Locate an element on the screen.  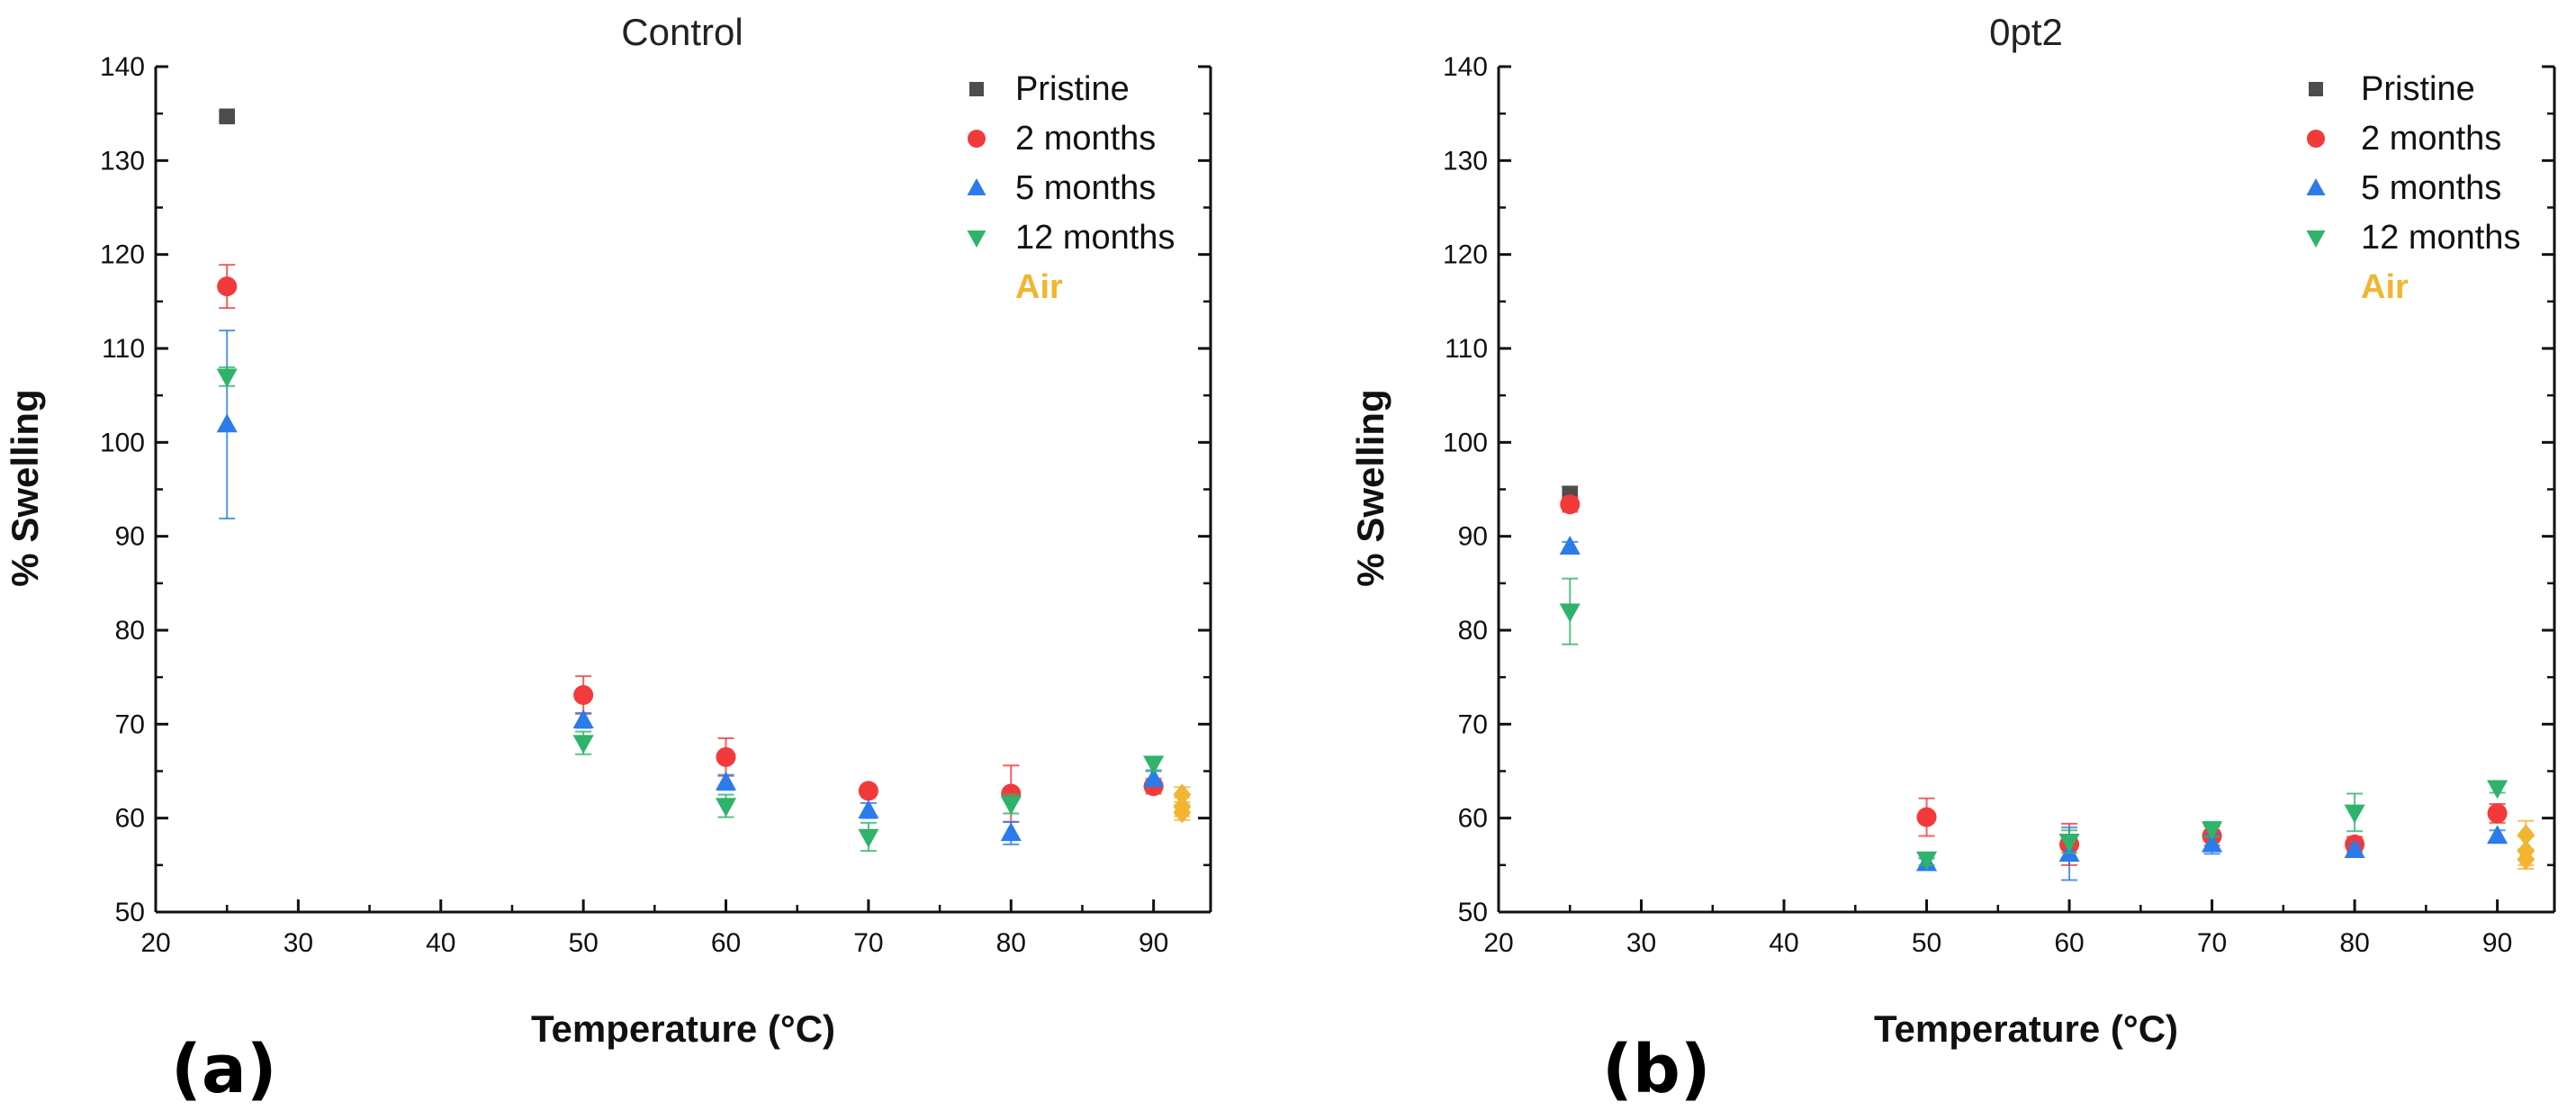
y-tick-label: 100 is located at coordinates (122, 442).